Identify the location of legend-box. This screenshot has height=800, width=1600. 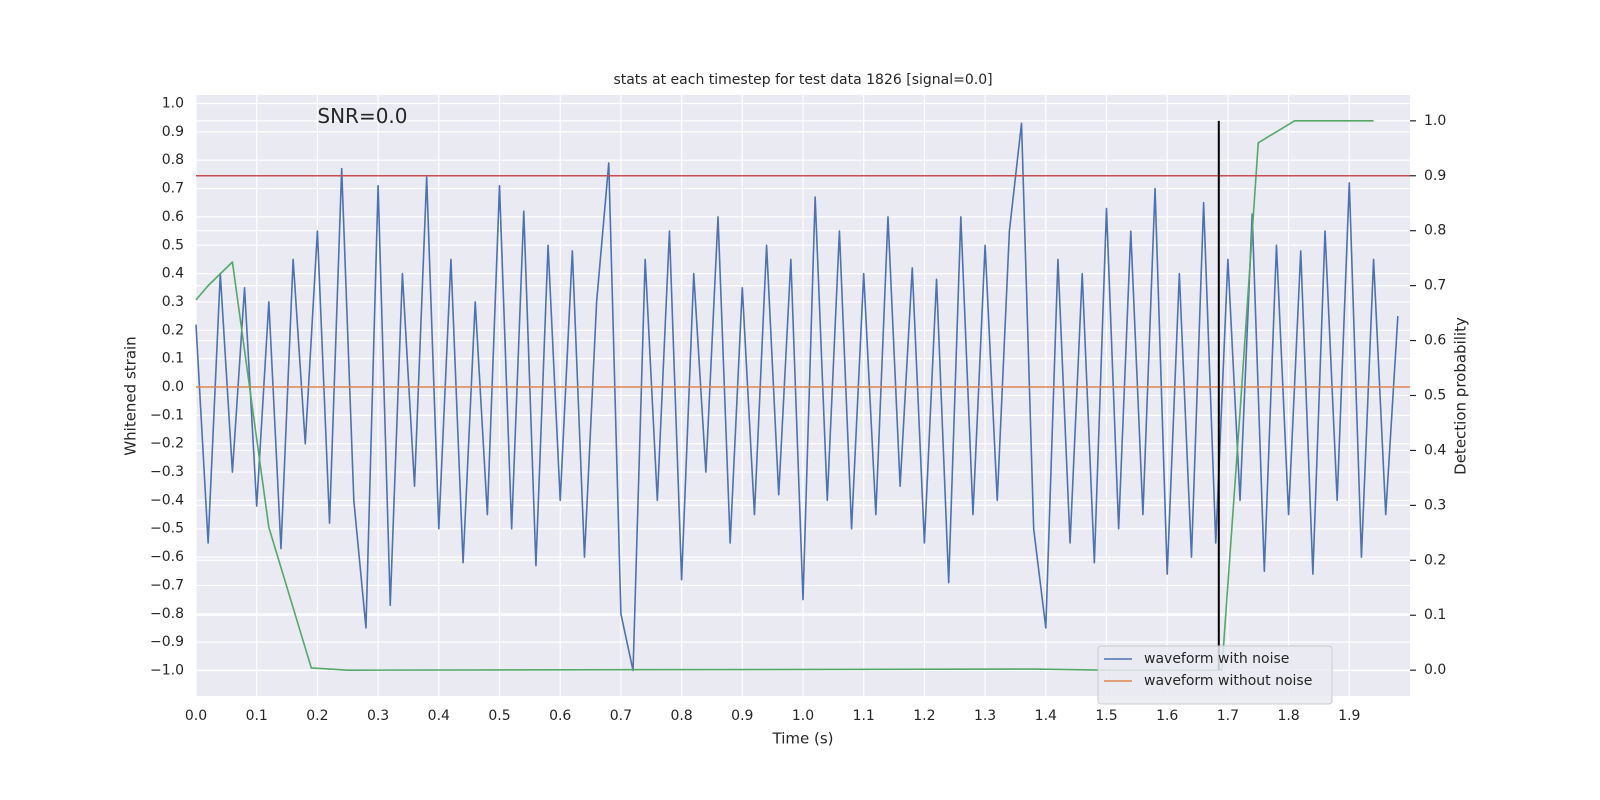
(1215, 675).